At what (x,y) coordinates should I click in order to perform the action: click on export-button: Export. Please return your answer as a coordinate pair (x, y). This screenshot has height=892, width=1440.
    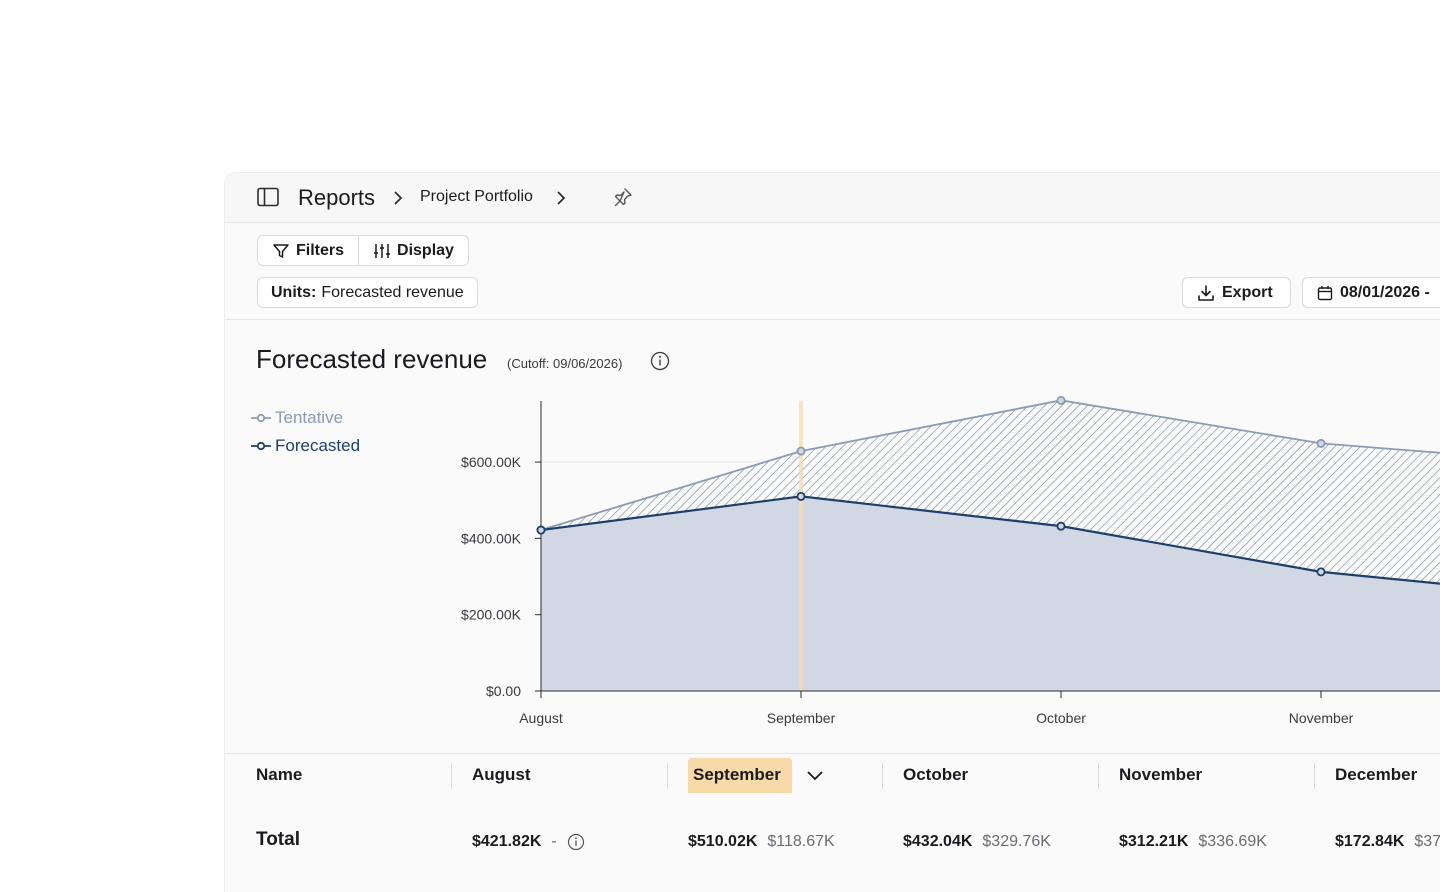
    Looking at the image, I should click on (1236, 292).